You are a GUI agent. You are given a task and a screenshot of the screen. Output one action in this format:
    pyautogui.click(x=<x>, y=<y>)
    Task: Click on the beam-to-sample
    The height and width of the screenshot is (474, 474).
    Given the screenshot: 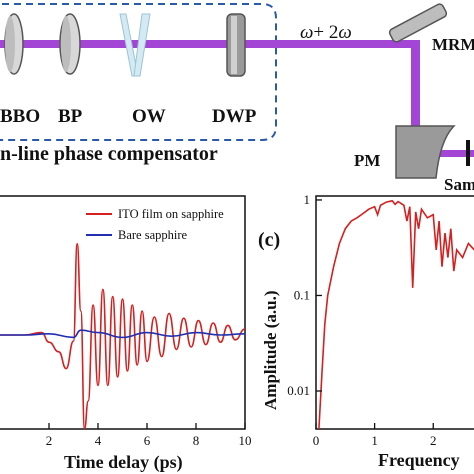 What is the action you would take?
    pyautogui.click(x=444, y=153)
    